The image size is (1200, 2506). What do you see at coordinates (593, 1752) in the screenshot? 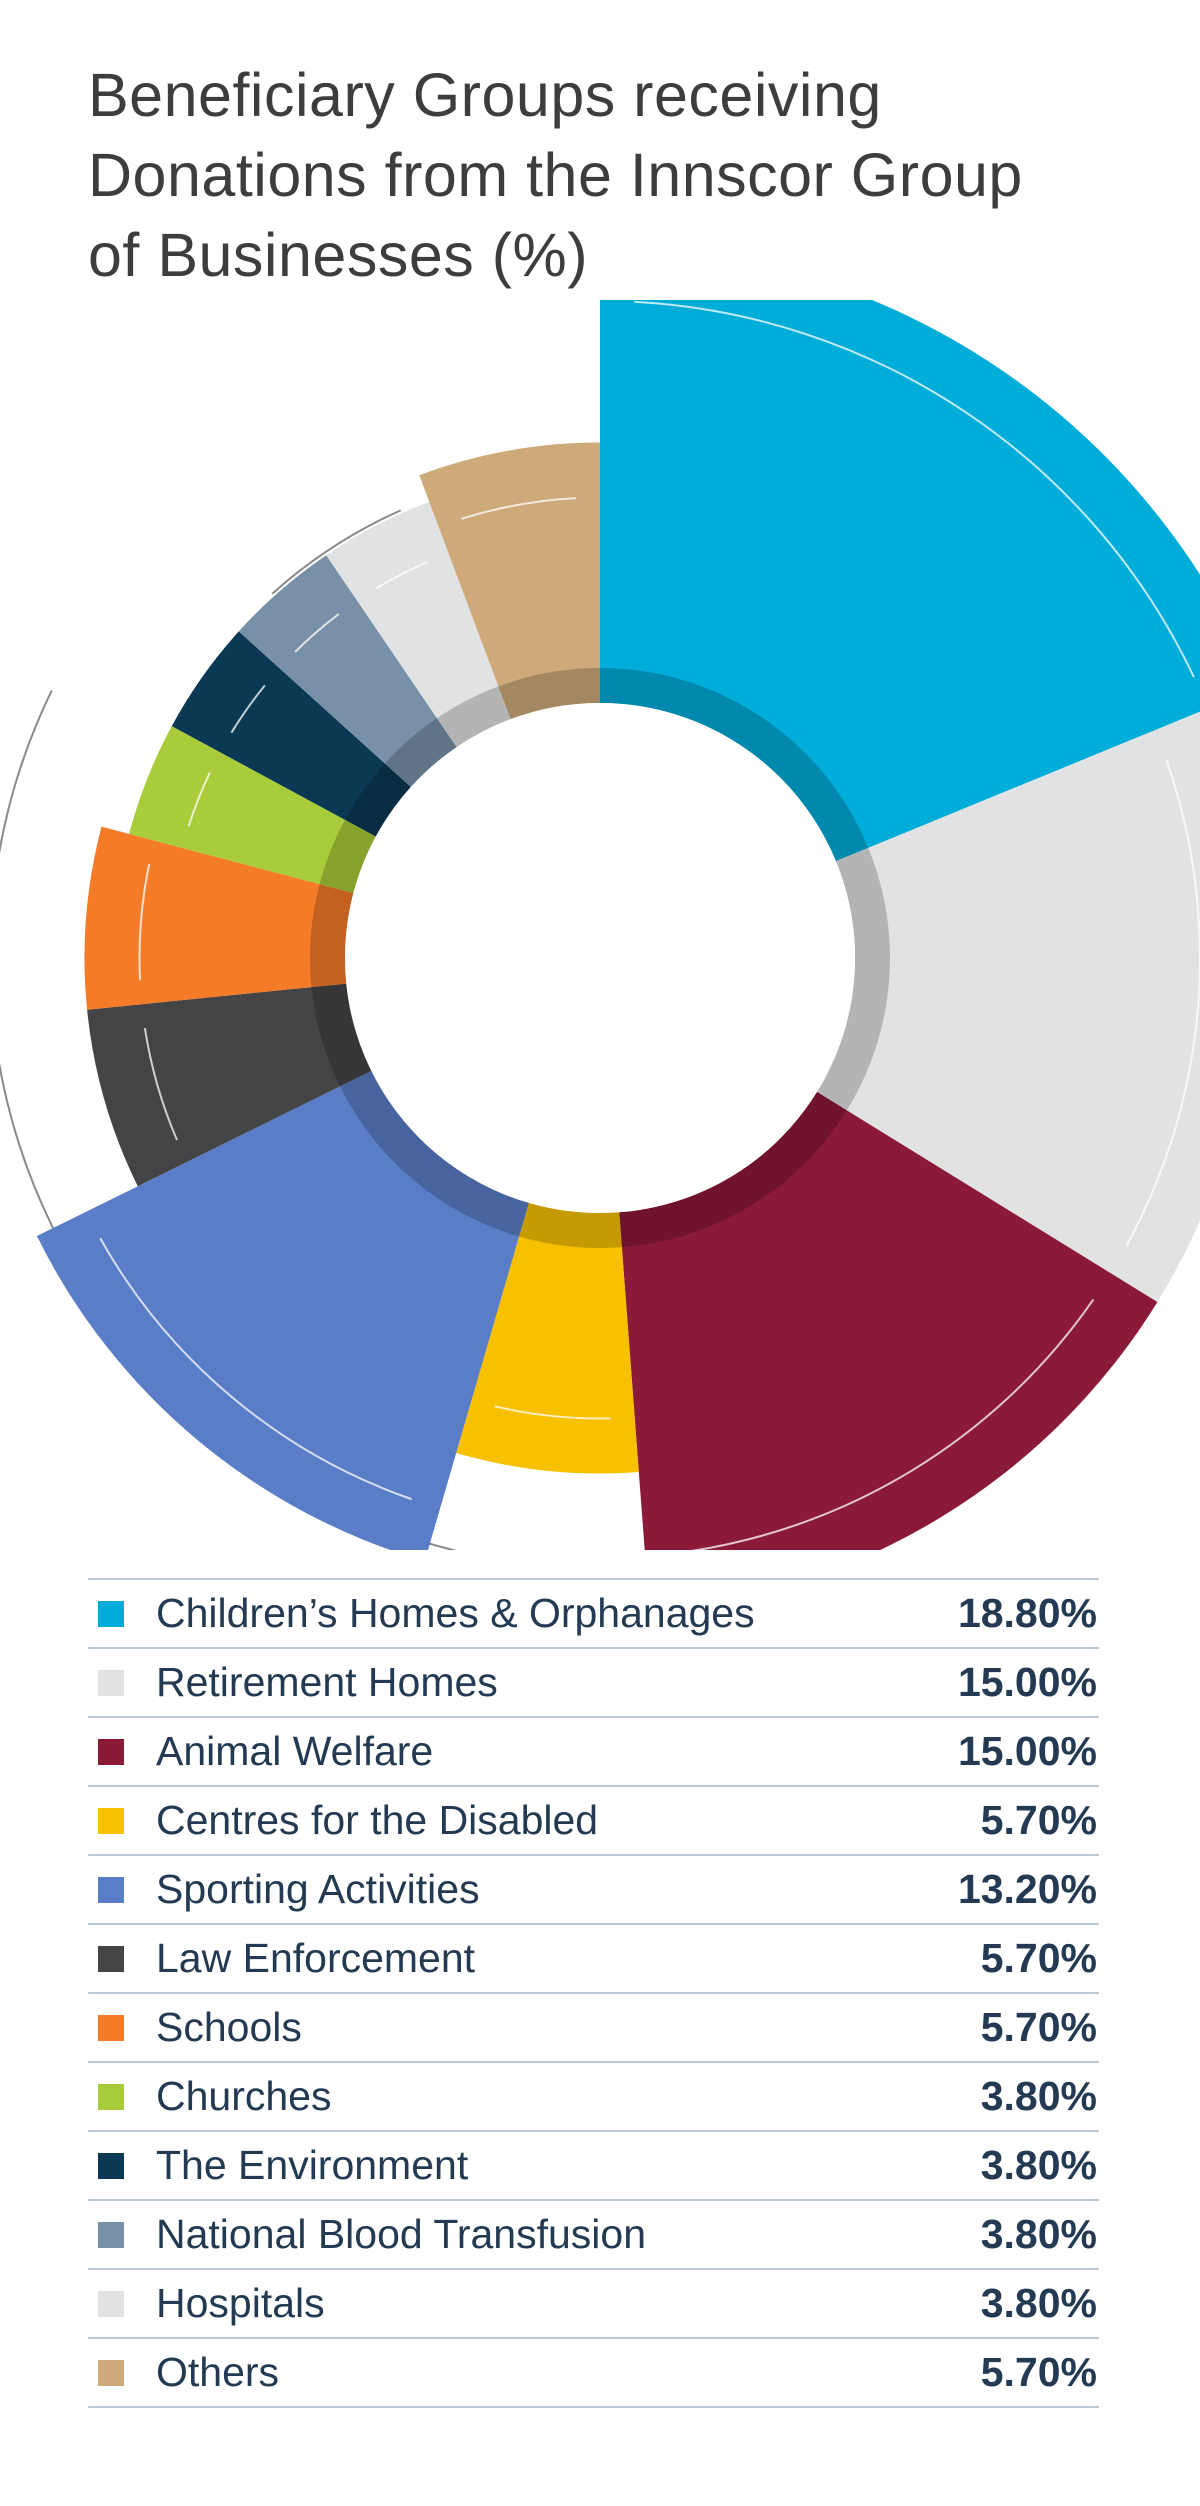
I see `legend-item: Animal Welfare 15.00%` at bounding box center [593, 1752].